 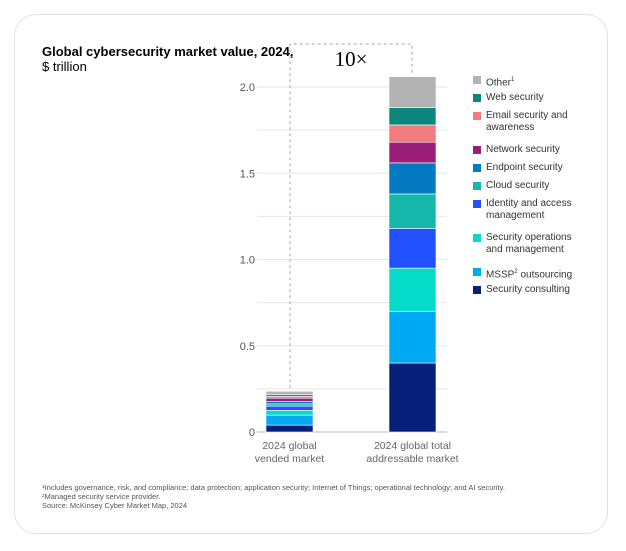 What do you see at coordinates (523, 149) in the screenshot?
I see `legend-label: Network security` at bounding box center [523, 149].